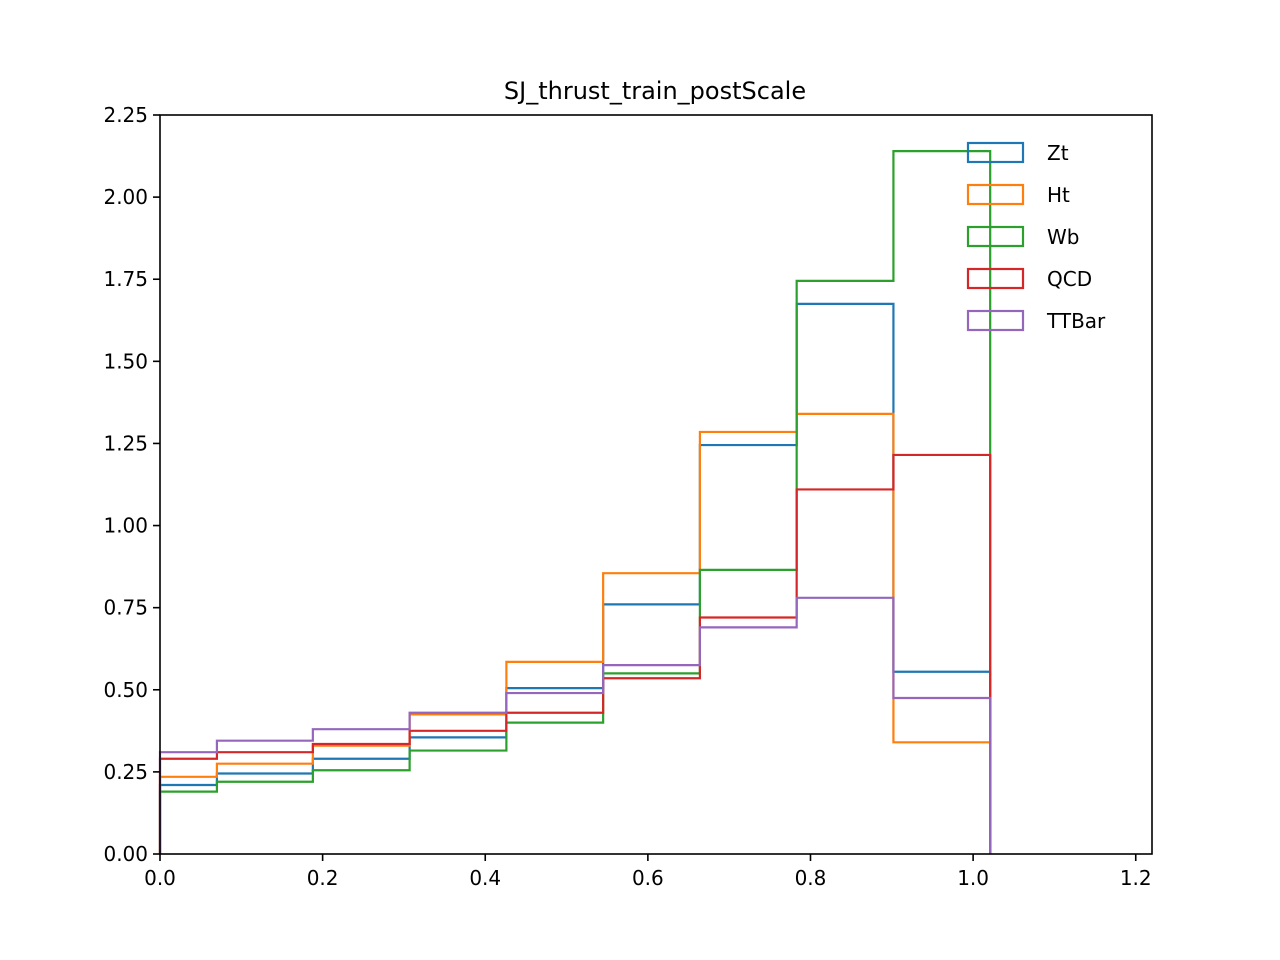 This screenshot has width=1280, height=960. What do you see at coordinates (125, 772) in the screenshot?
I see `y-tick-label: 0.25` at bounding box center [125, 772].